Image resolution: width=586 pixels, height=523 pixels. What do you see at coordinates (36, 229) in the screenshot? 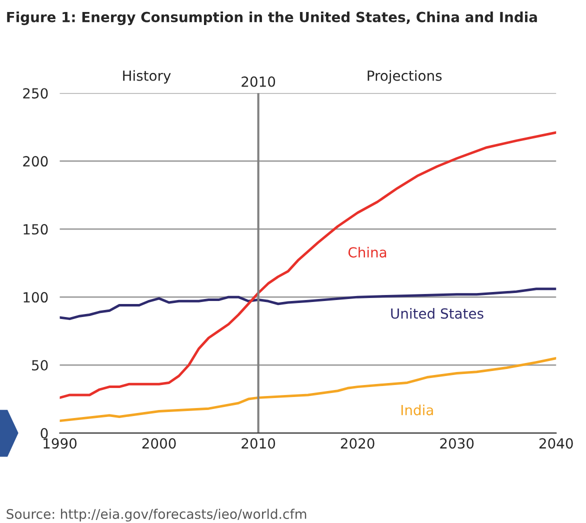
I see `y-tick-label: 150` at bounding box center [36, 229].